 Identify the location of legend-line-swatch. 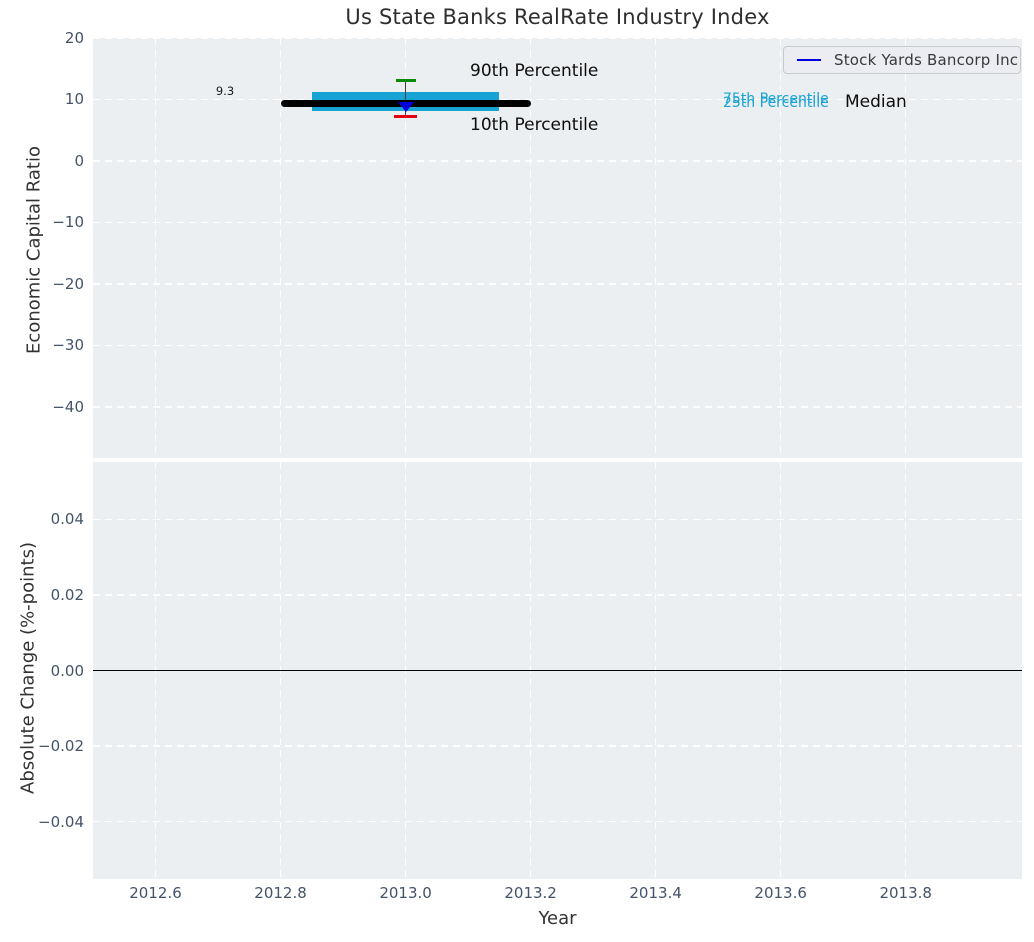
(809, 60).